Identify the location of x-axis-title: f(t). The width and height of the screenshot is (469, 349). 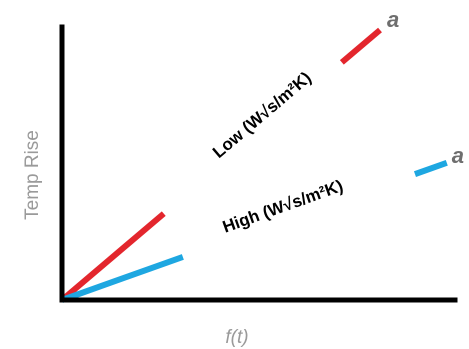
(236, 337).